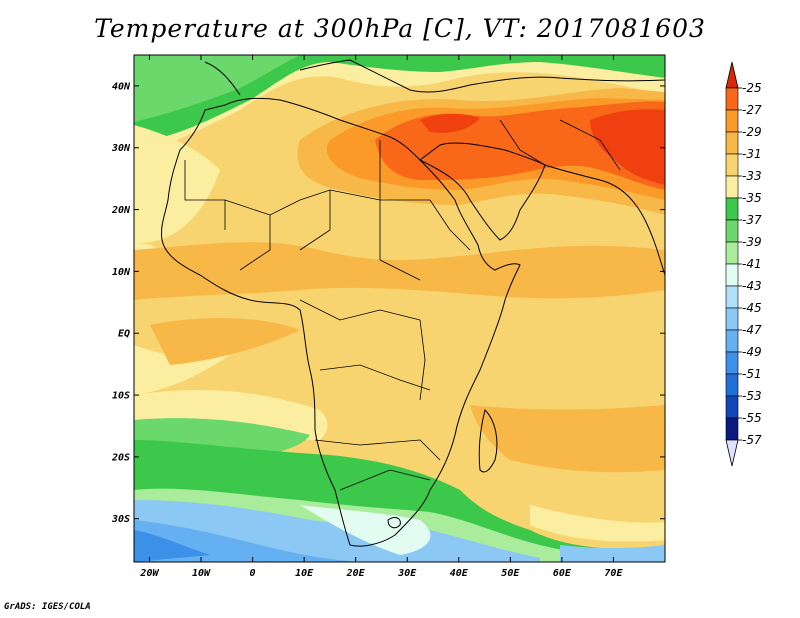 This screenshot has width=800, height=618. I want to click on lon-tick-label: 20E, so click(356, 573).